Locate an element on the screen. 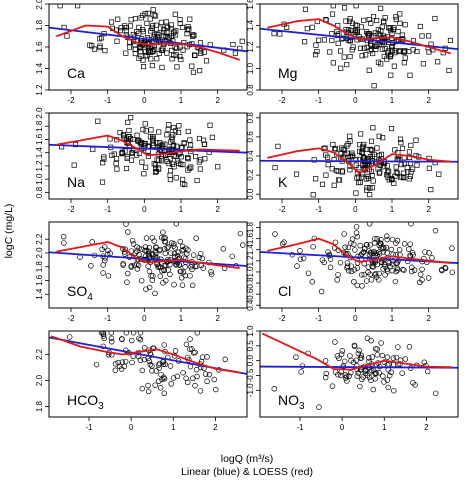 The height and width of the screenshot is (481, 474). y-tick-label: 2.2 is located at coordinates (39, 239).